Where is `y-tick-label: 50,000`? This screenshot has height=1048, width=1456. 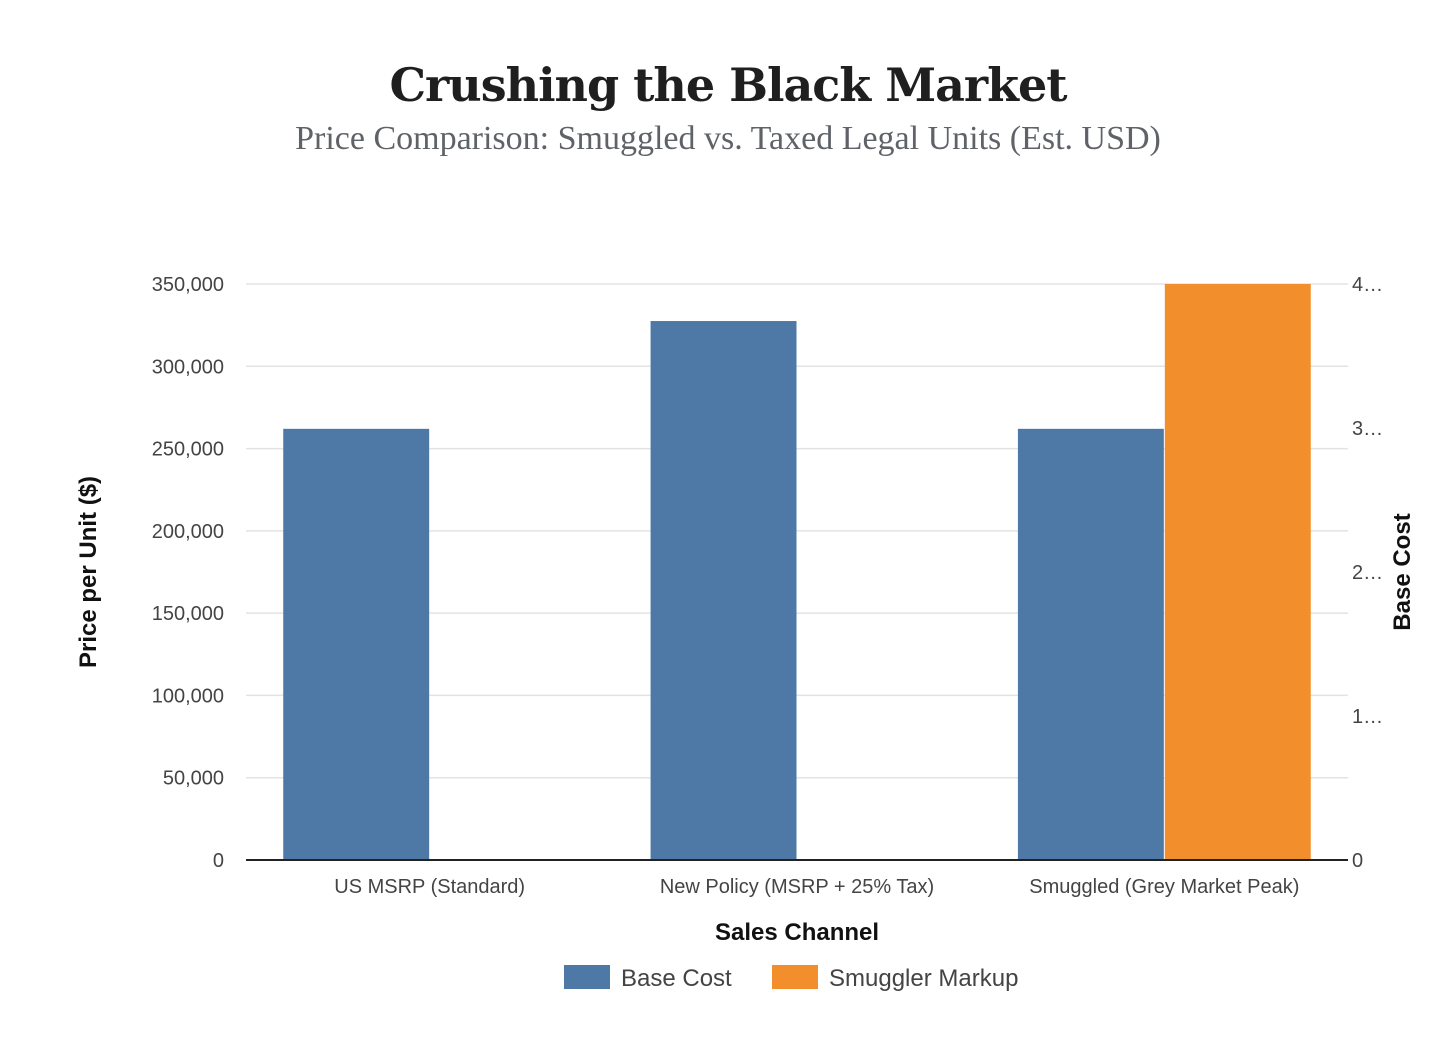
y-tick-label: 50,000 is located at coordinates (193, 779).